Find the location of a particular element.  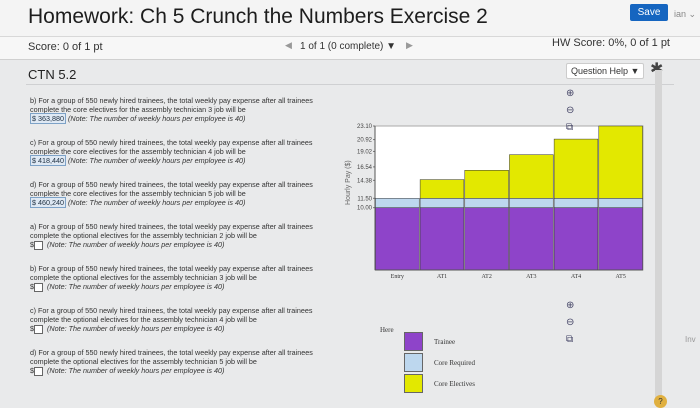

next-question-icon: ▶ is located at coordinates (409, 45).